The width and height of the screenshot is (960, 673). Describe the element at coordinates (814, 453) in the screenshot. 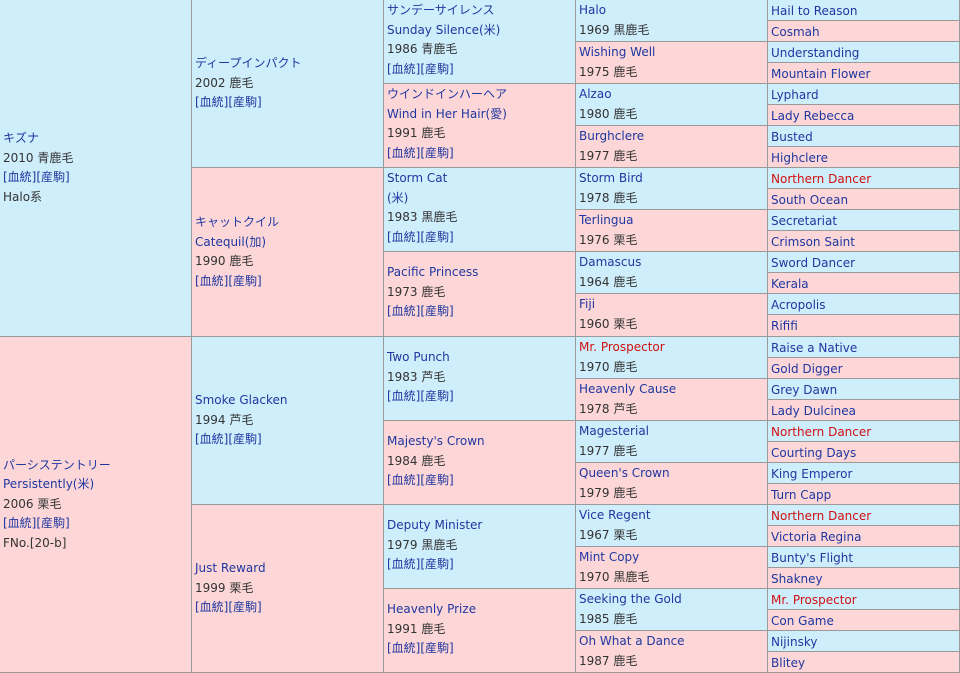

I see `horse-name-link: Courting Days` at that location.